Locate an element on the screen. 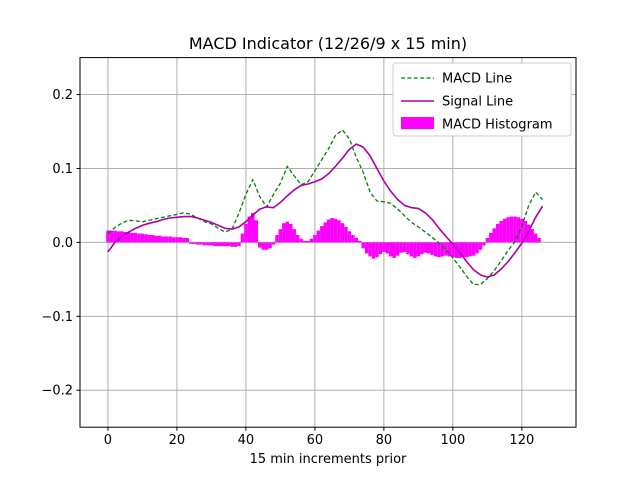 Image resolution: width=640 pixels, height=480 pixels. chart-title: MACD Indicator (12/26/9 x 15 min) is located at coordinates (328, 43).